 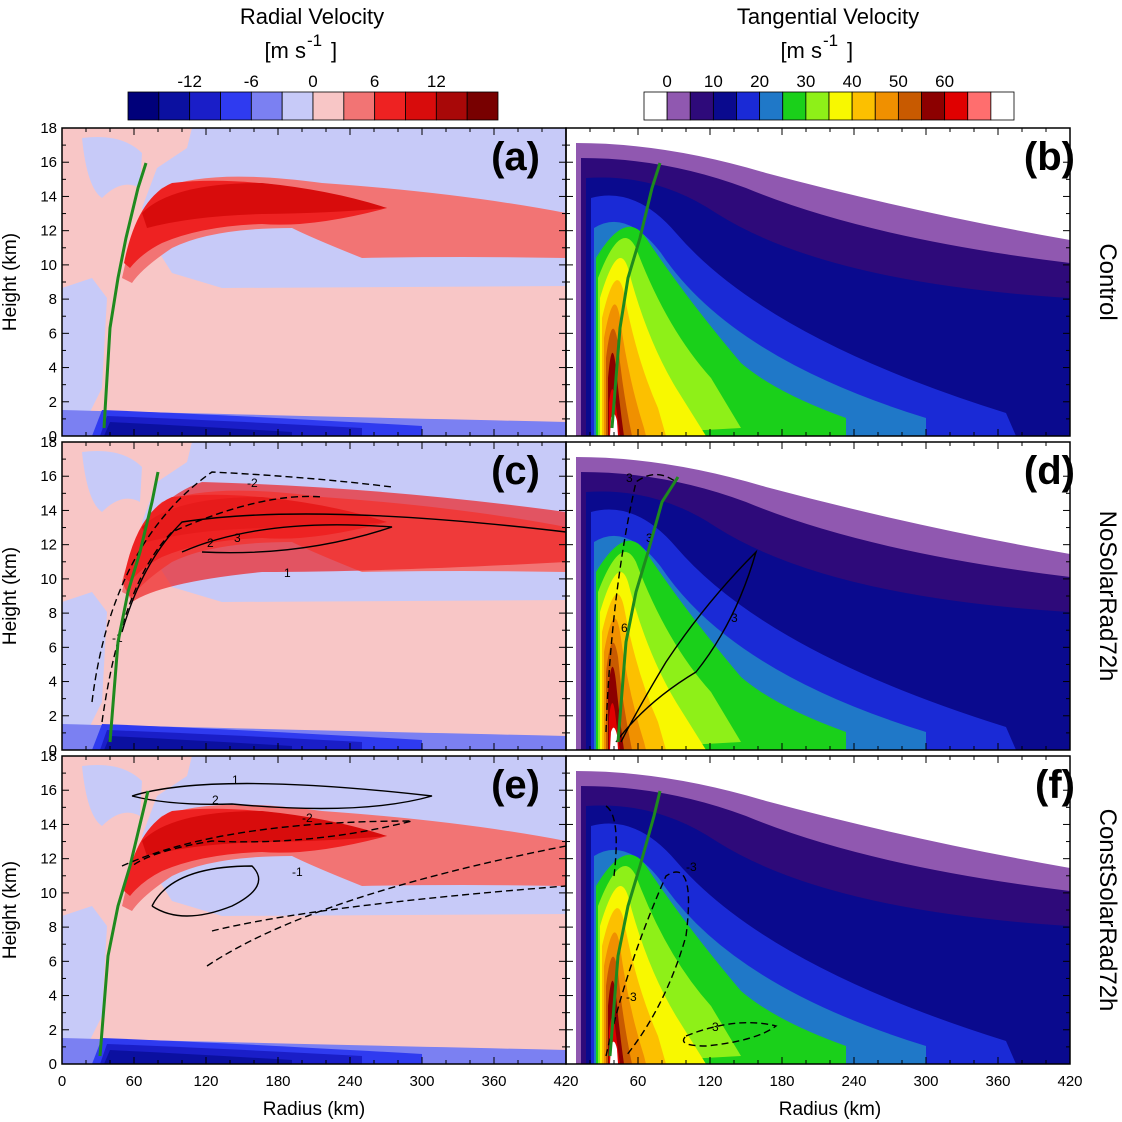 What do you see at coordinates (709, 1081) in the screenshot?
I see `x-tick-label: 120` at bounding box center [709, 1081].